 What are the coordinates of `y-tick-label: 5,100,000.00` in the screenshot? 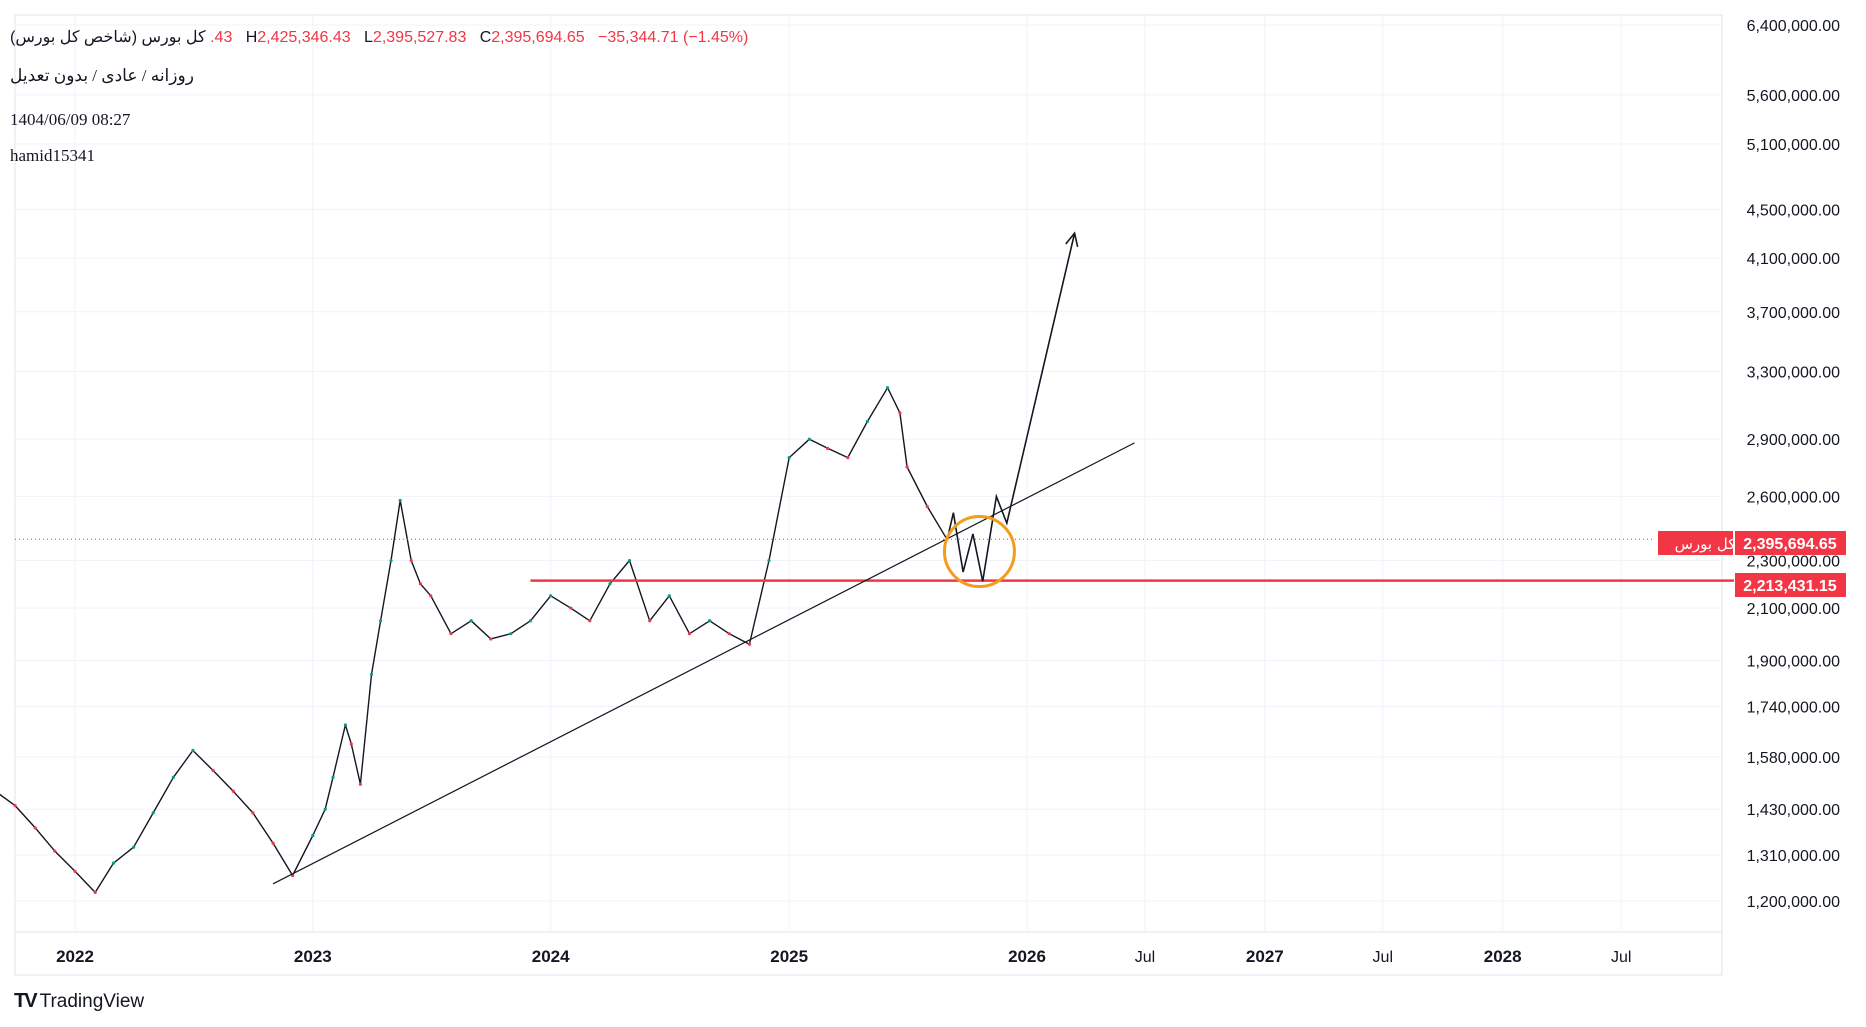 It's located at (1794, 145).